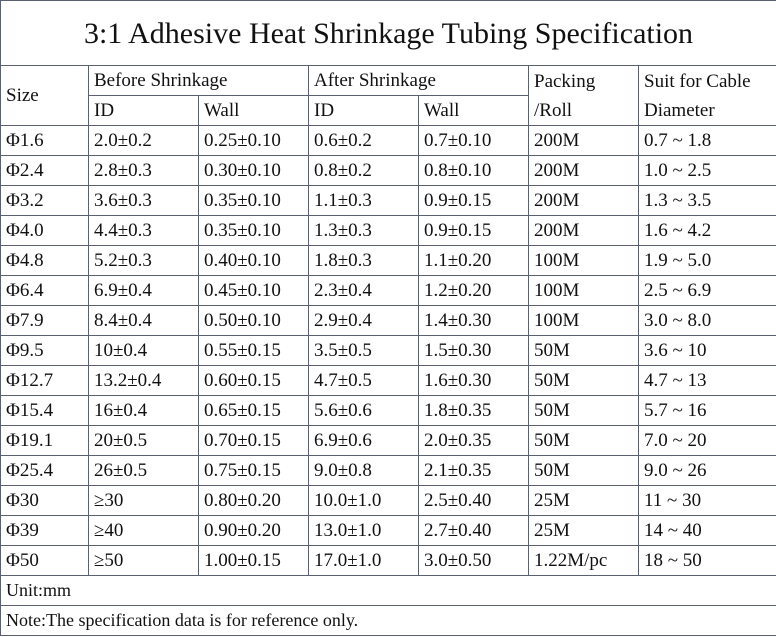 The height and width of the screenshot is (637, 776). What do you see at coordinates (706, 170) in the screenshot?
I see `table-cell: 1.0 ~ 2.5` at bounding box center [706, 170].